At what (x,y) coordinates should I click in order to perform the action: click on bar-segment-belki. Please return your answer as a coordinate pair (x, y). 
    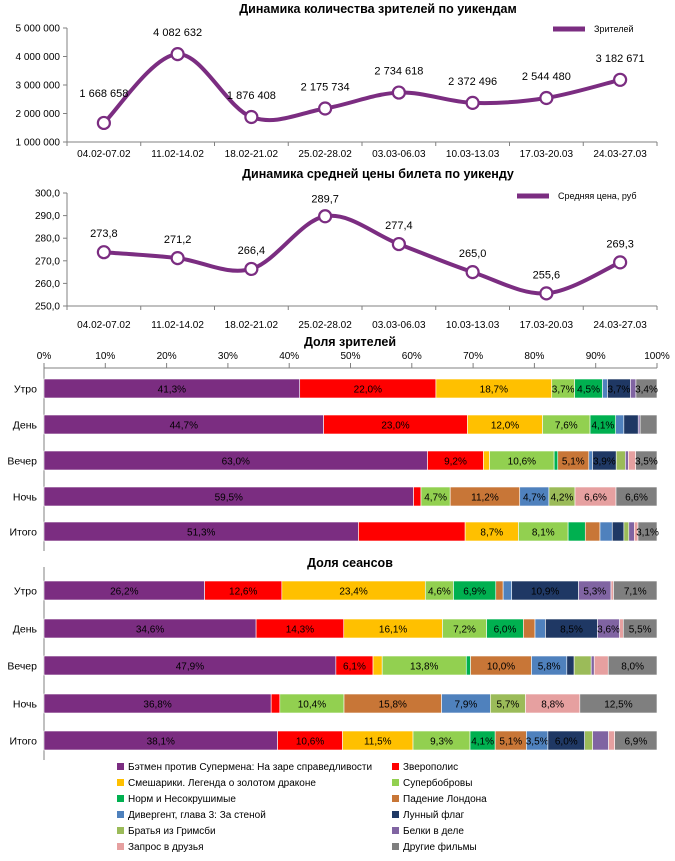
    Looking at the image, I should click on (631, 531).